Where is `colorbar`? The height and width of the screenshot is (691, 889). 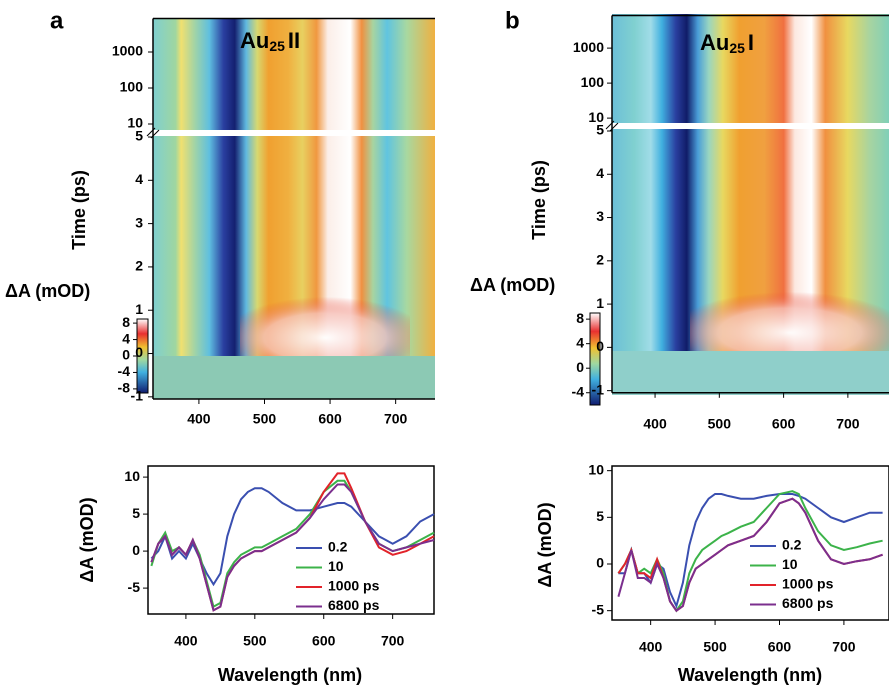
colorbar is located at coordinates (595, 359).